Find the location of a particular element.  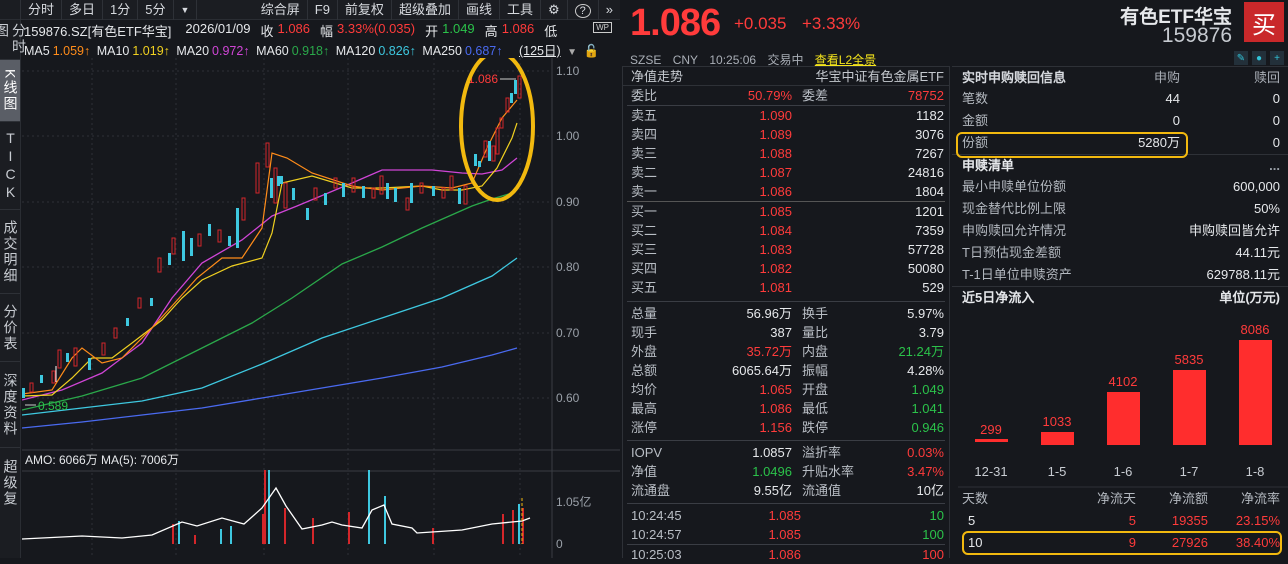

stat-row: 总额 6065.64万 振幅 4.28% is located at coordinates (787, 370).